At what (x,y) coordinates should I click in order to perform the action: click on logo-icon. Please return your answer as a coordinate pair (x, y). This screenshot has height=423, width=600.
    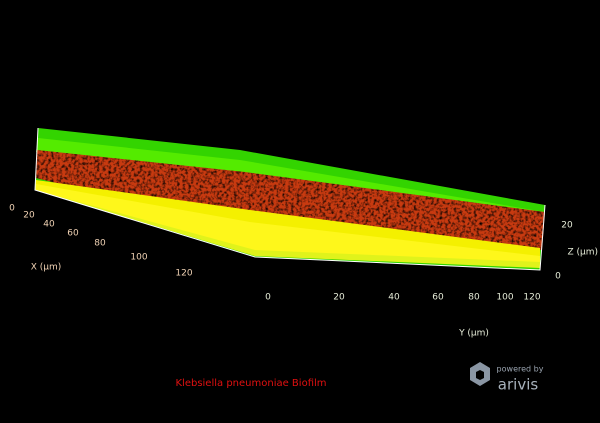
    Looking at the image, I should click on (480, 374).